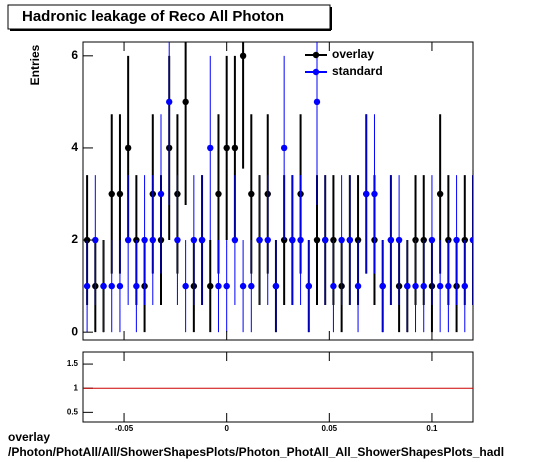 Image resolution: width=546 pixels, height=462 pixels. Describe the element at coordinates (124, 428) in the screenshot. I see `x-tick-label: -0.05` at that location.